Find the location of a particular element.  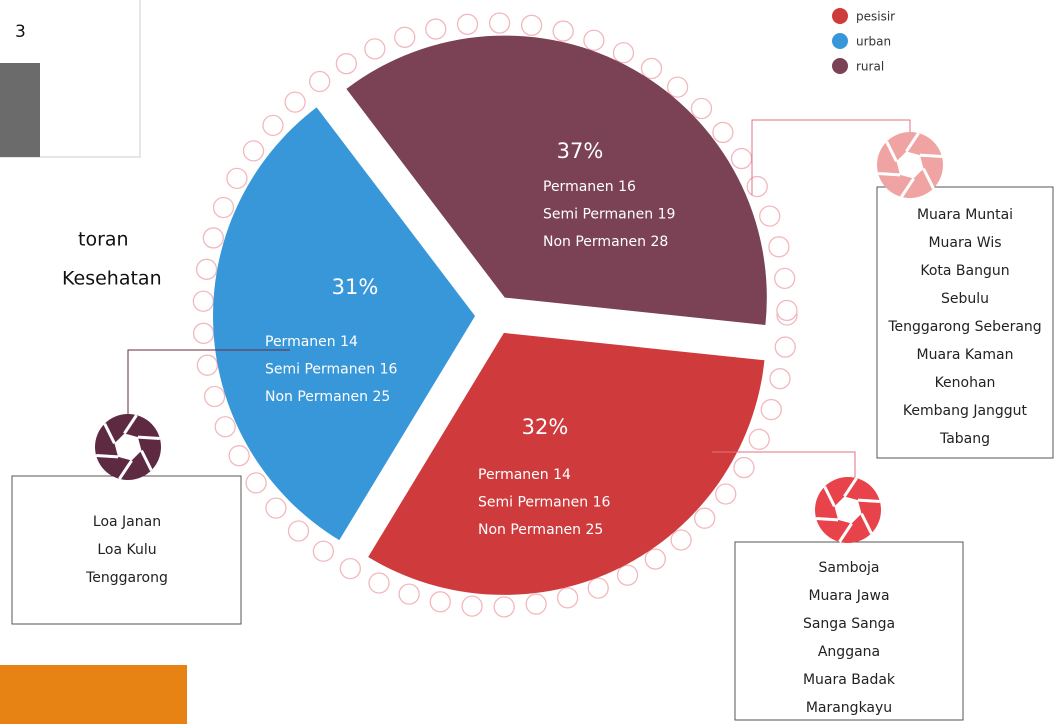

legend-label: urban is located at coordinates (873, 42).